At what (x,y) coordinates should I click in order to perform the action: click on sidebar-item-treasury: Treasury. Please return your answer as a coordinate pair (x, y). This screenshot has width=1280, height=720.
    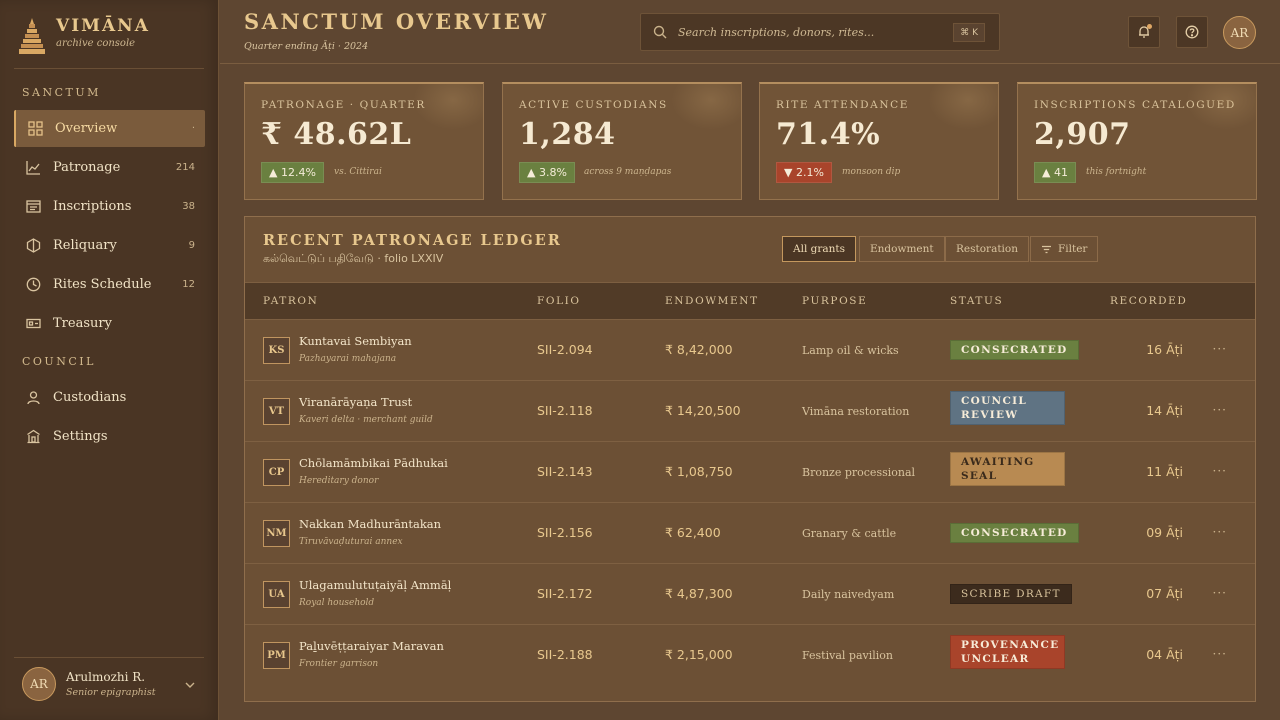
    Looking at the image, I should click on (109, 323).